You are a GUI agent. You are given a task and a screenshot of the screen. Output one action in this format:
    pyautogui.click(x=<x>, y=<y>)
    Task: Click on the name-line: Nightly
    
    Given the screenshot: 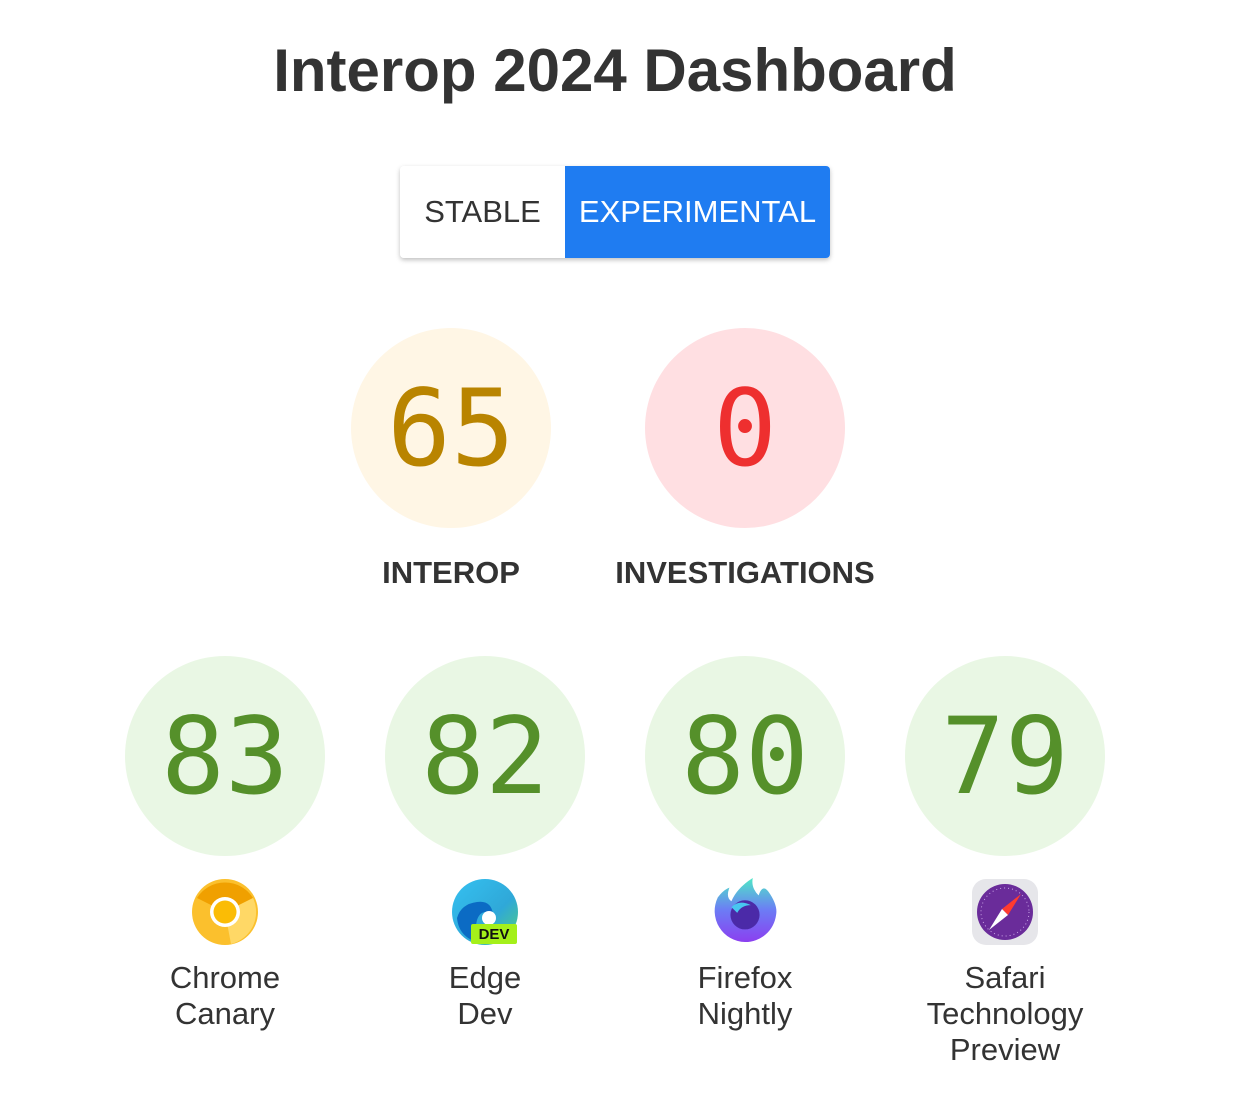 What is the action you would take?
    pyautogui.click(x=745, y=1013)
    